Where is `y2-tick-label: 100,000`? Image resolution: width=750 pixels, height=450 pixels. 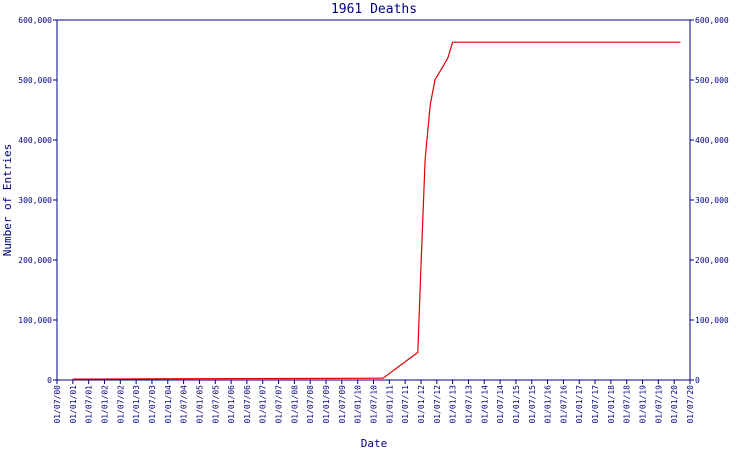 y2-tick-label: 100,000 is located at coordinates (712, 320).